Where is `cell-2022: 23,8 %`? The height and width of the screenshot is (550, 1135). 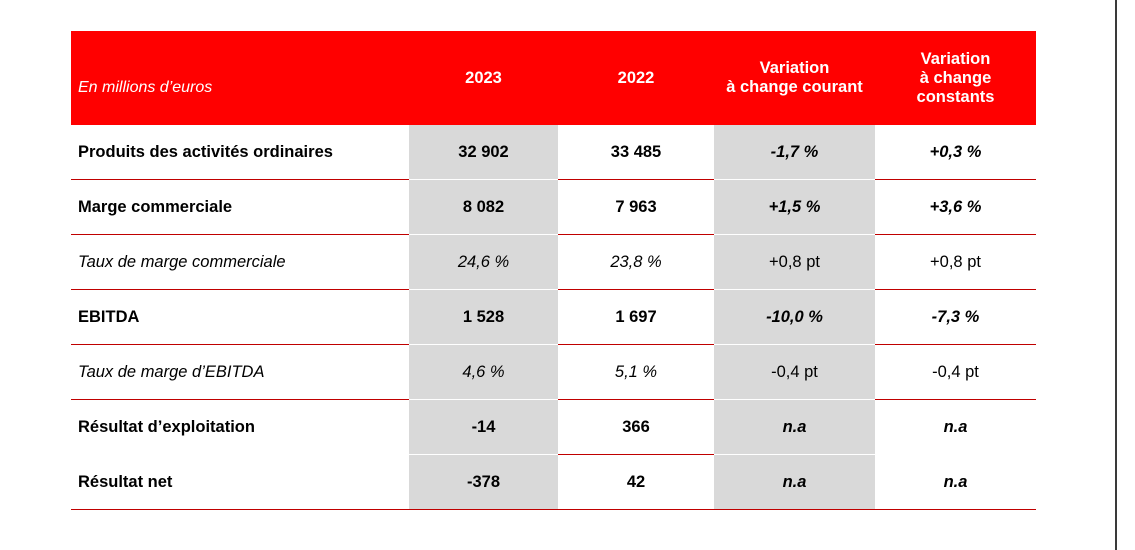
cell-2022: 23,8 % is located at coordinates (636, 261).